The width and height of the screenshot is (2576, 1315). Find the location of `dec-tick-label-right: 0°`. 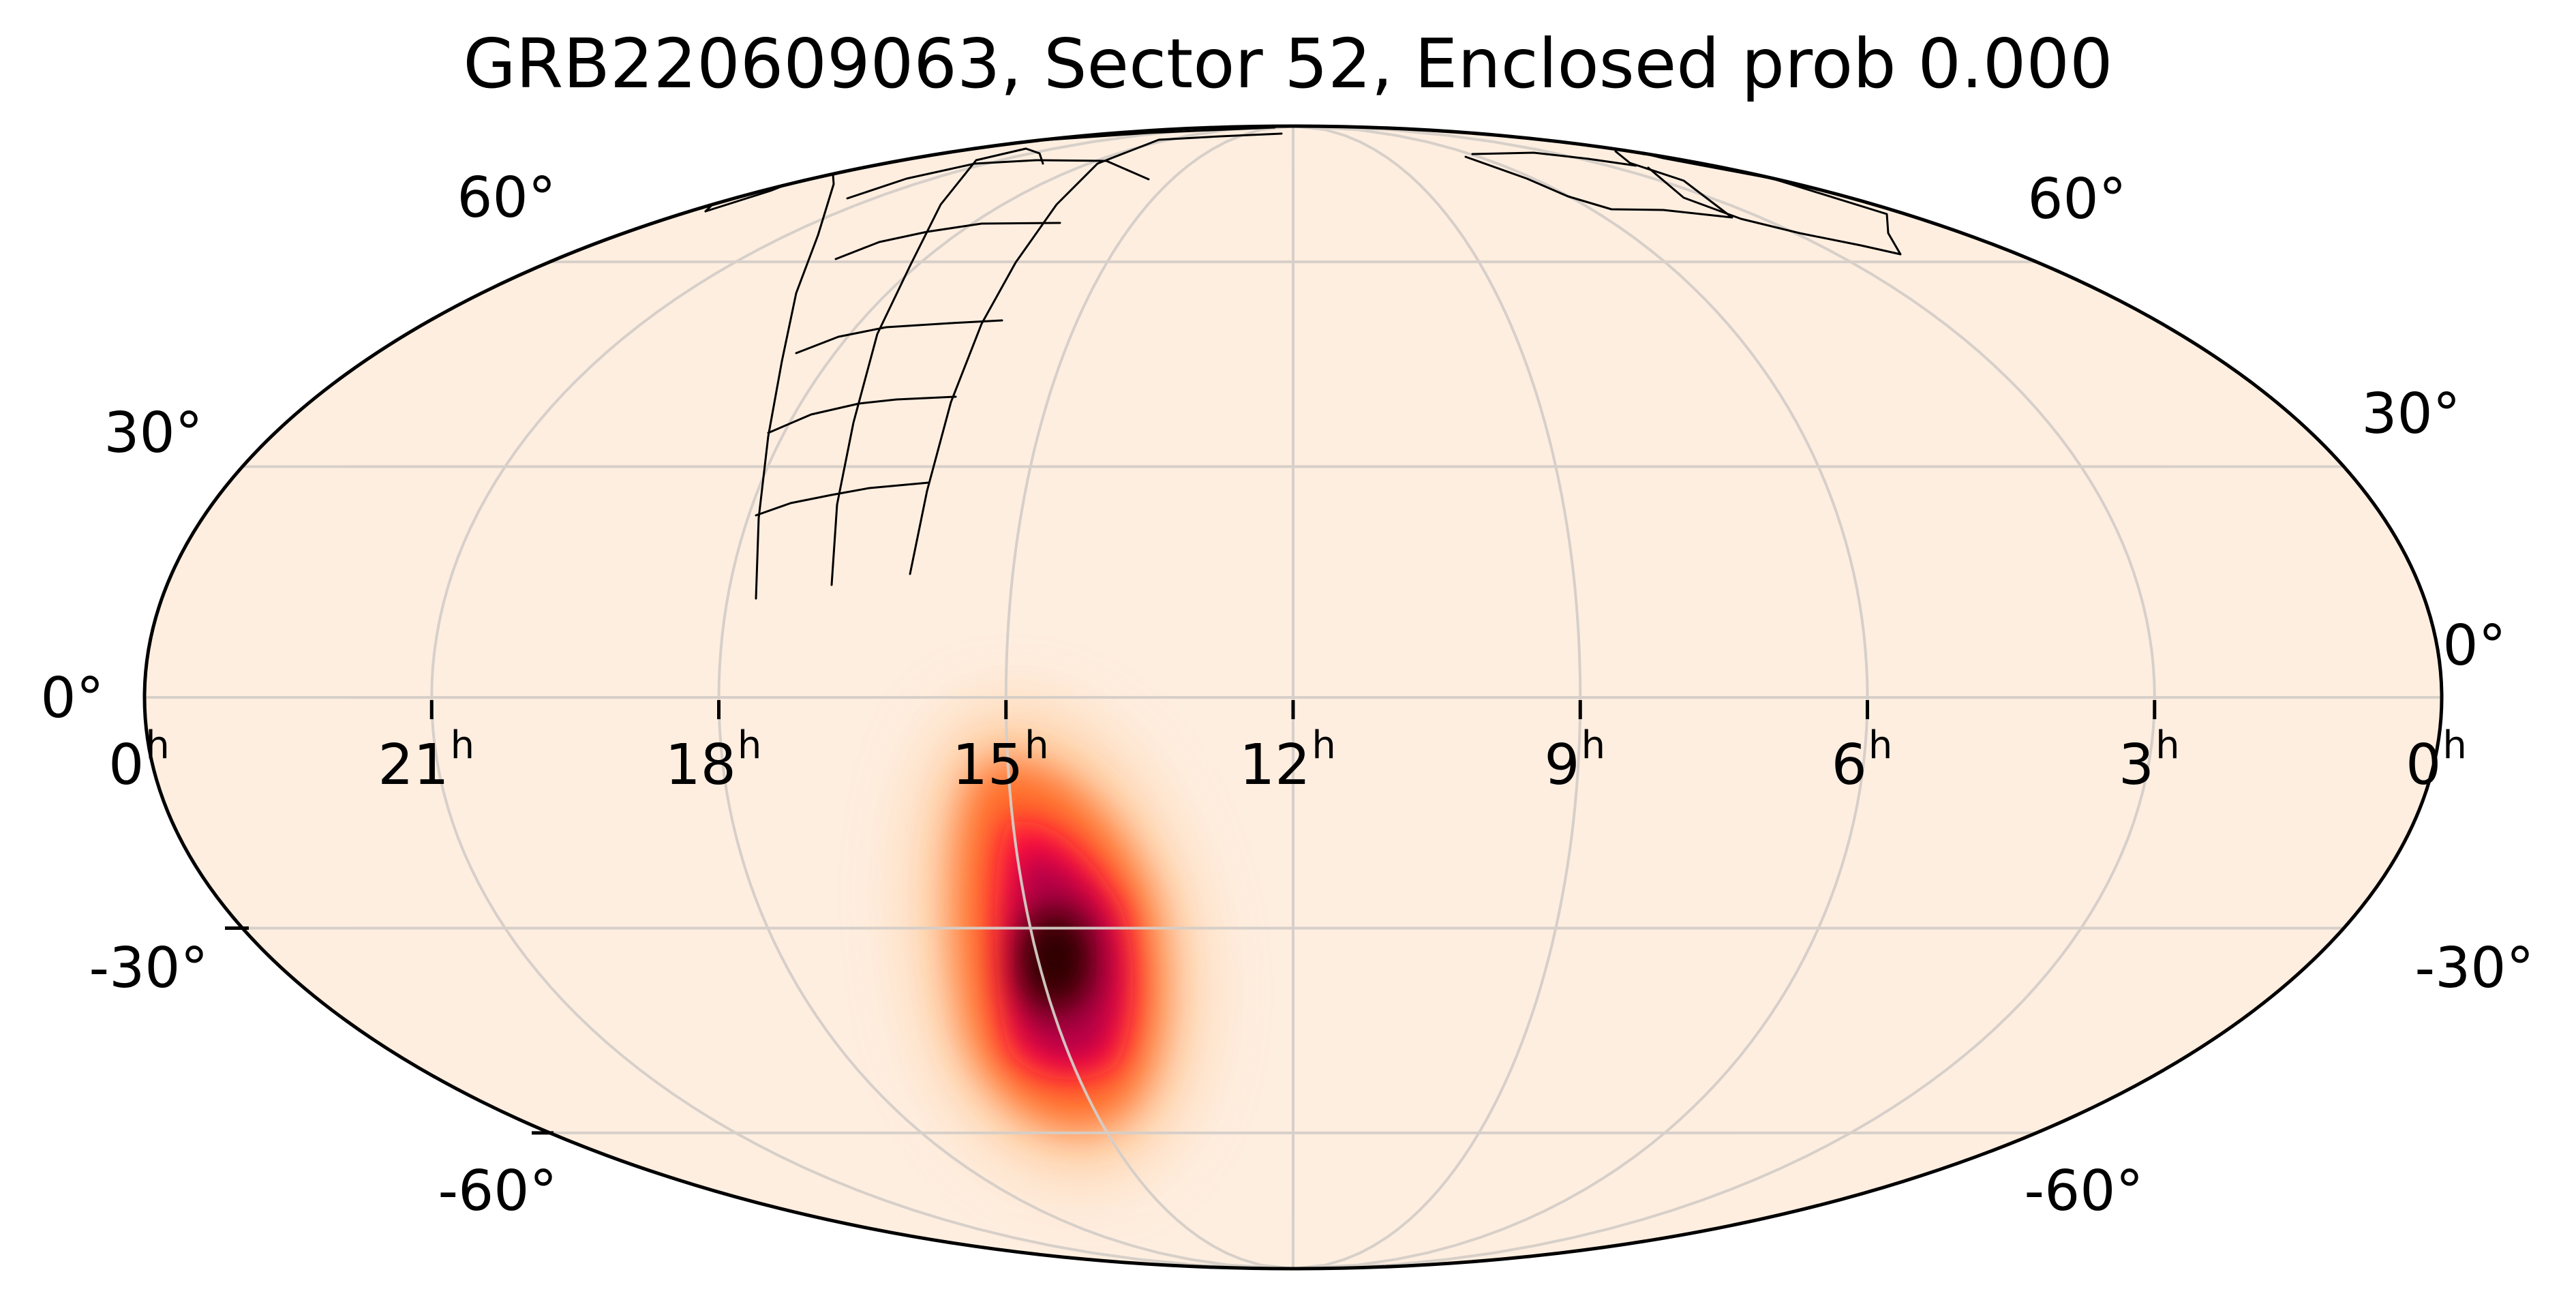

dec-tick-label-right: 0° is located at coordinates (2474, 646).